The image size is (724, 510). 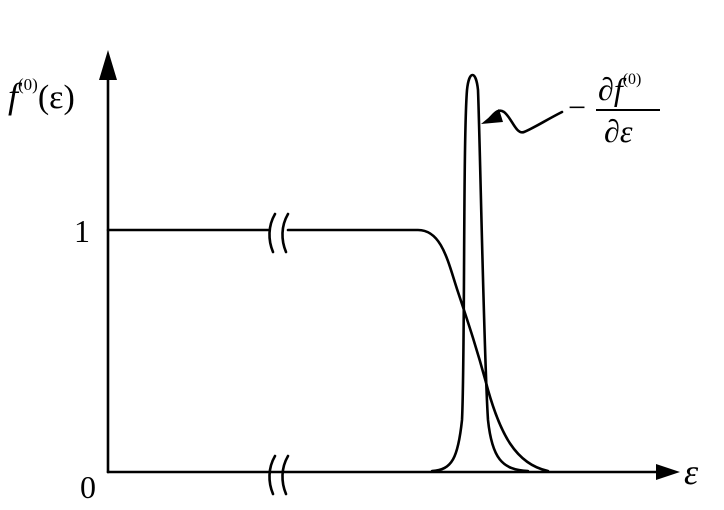 I want to click on y-axis-label-argument: (ε), so click(x=56, y=97).